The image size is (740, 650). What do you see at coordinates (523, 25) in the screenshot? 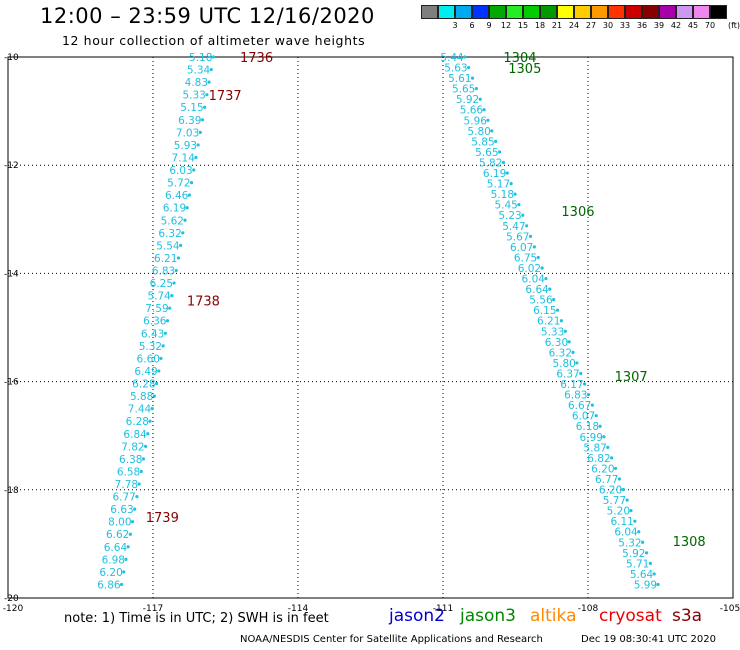
I see `scale-label: 15` at bounding box center [523, 25].